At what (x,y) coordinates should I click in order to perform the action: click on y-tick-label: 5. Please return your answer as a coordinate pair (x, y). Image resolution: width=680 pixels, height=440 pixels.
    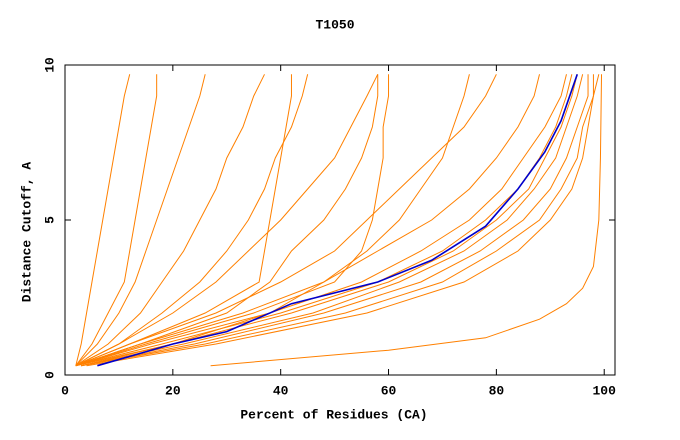
    Looking at the image, I should click on (49, 220).